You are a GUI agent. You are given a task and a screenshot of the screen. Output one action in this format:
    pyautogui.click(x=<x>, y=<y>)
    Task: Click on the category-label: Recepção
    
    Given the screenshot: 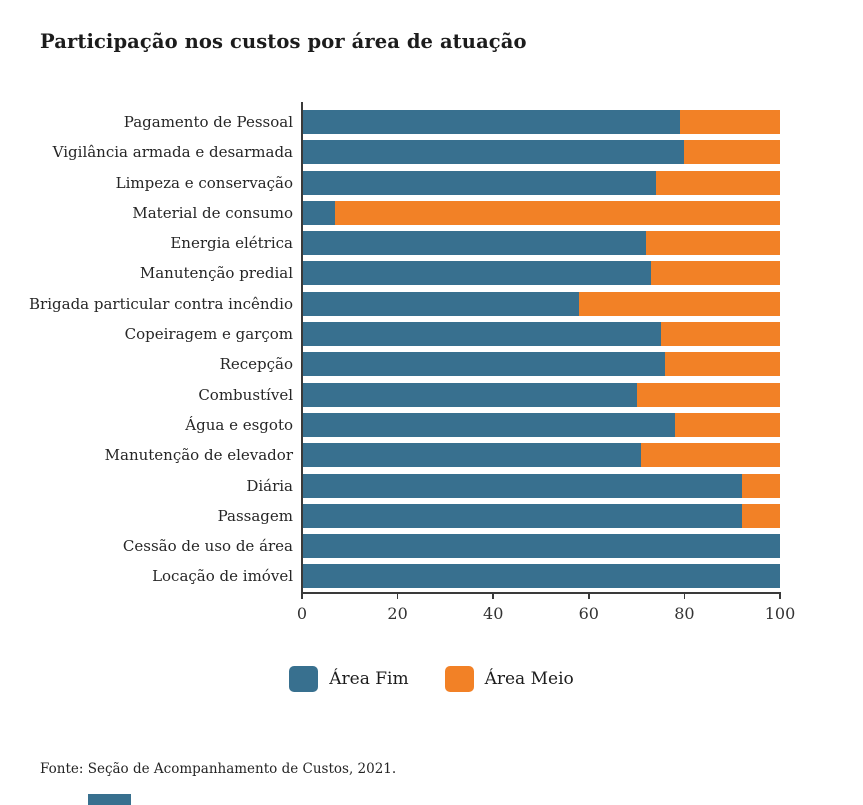 What is the action you would take?
    pyautogui.click(x=256, y=364)
    